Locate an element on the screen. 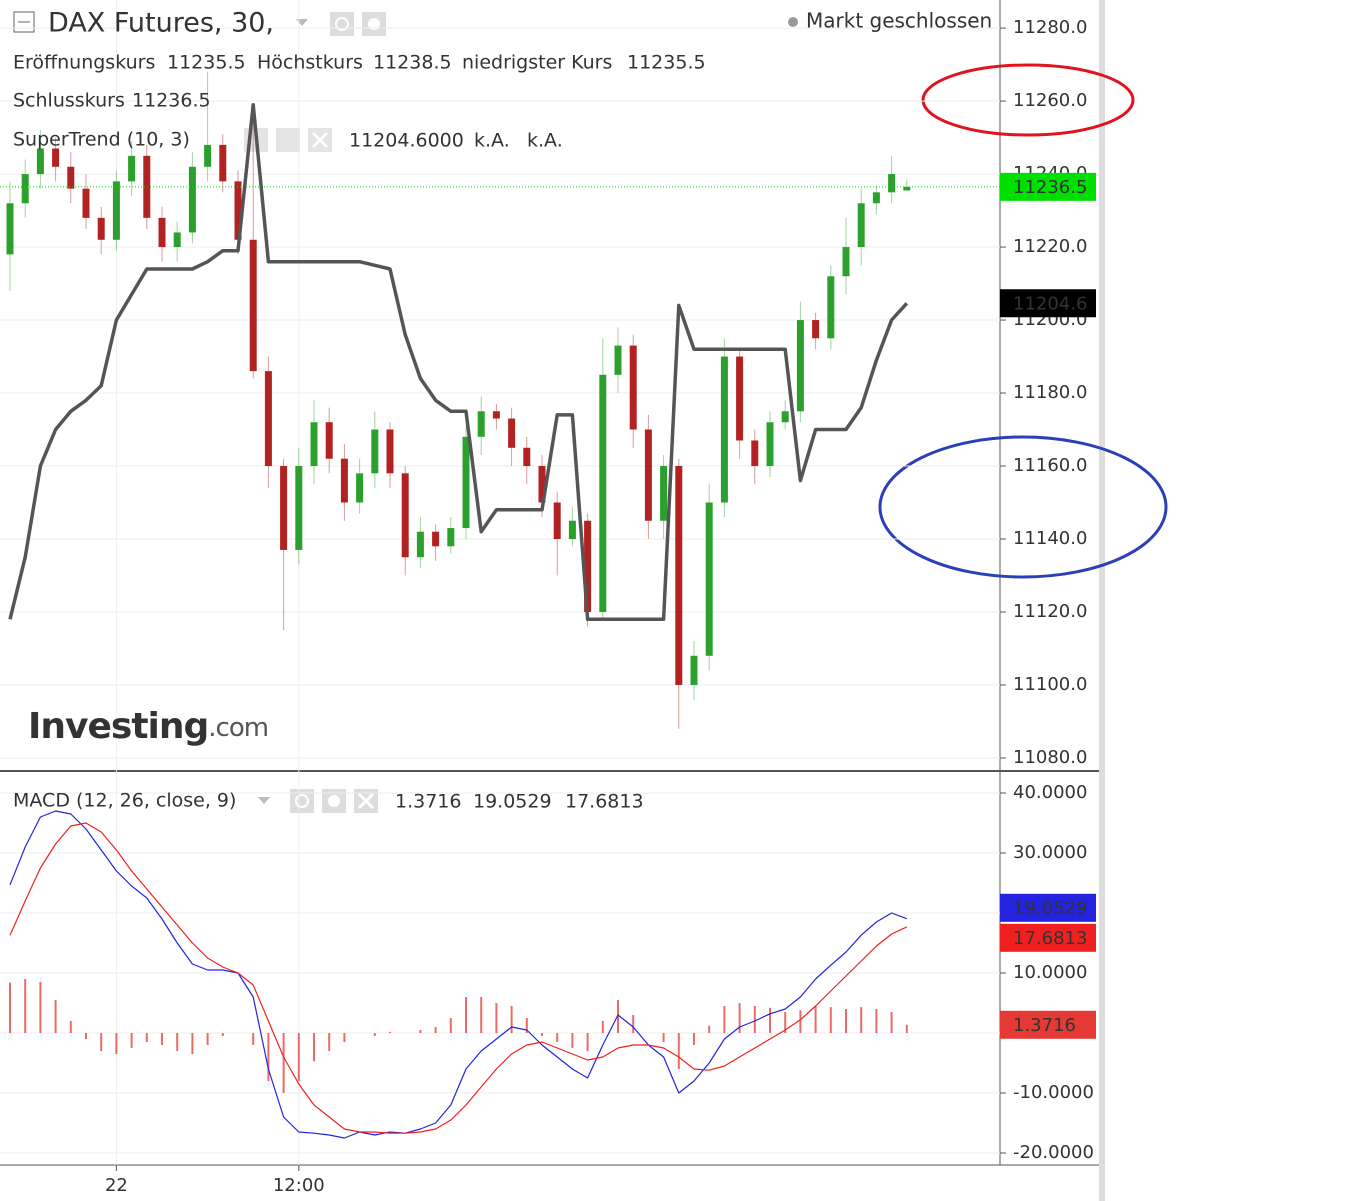 This screenshot has width=1370, height=1201. y-tick-label: 30.0000 is located at coordinates (1050, 852).